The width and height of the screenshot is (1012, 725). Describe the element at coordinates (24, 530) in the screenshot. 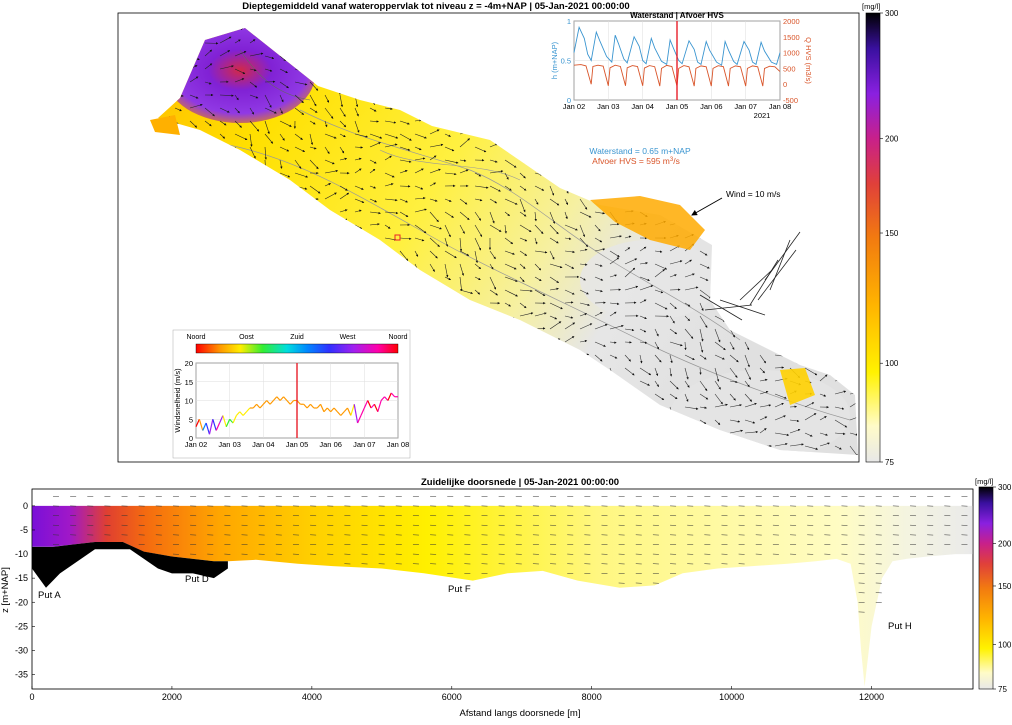

I see `section-y-tick: -5` at that location.